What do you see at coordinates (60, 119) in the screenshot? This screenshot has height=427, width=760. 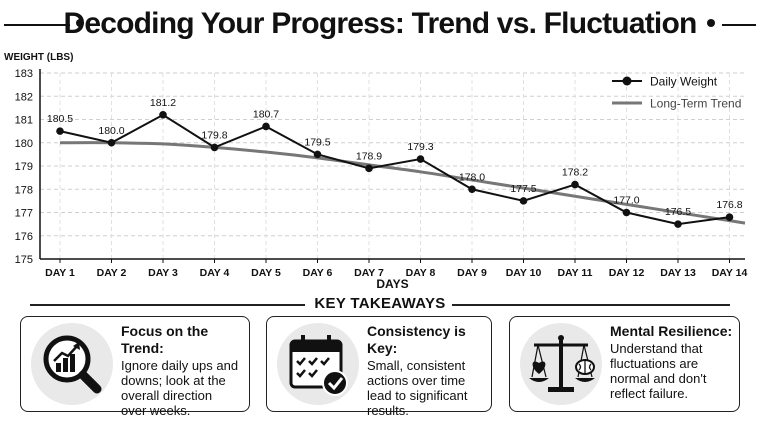 I see `data-label: 180.5` at bounding box center [60, 119].